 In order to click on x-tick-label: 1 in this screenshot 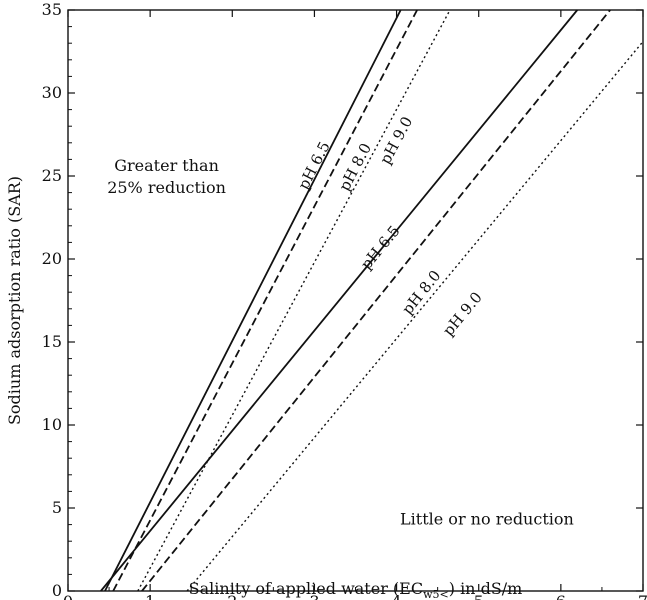, I will do `click(150, 596)`.